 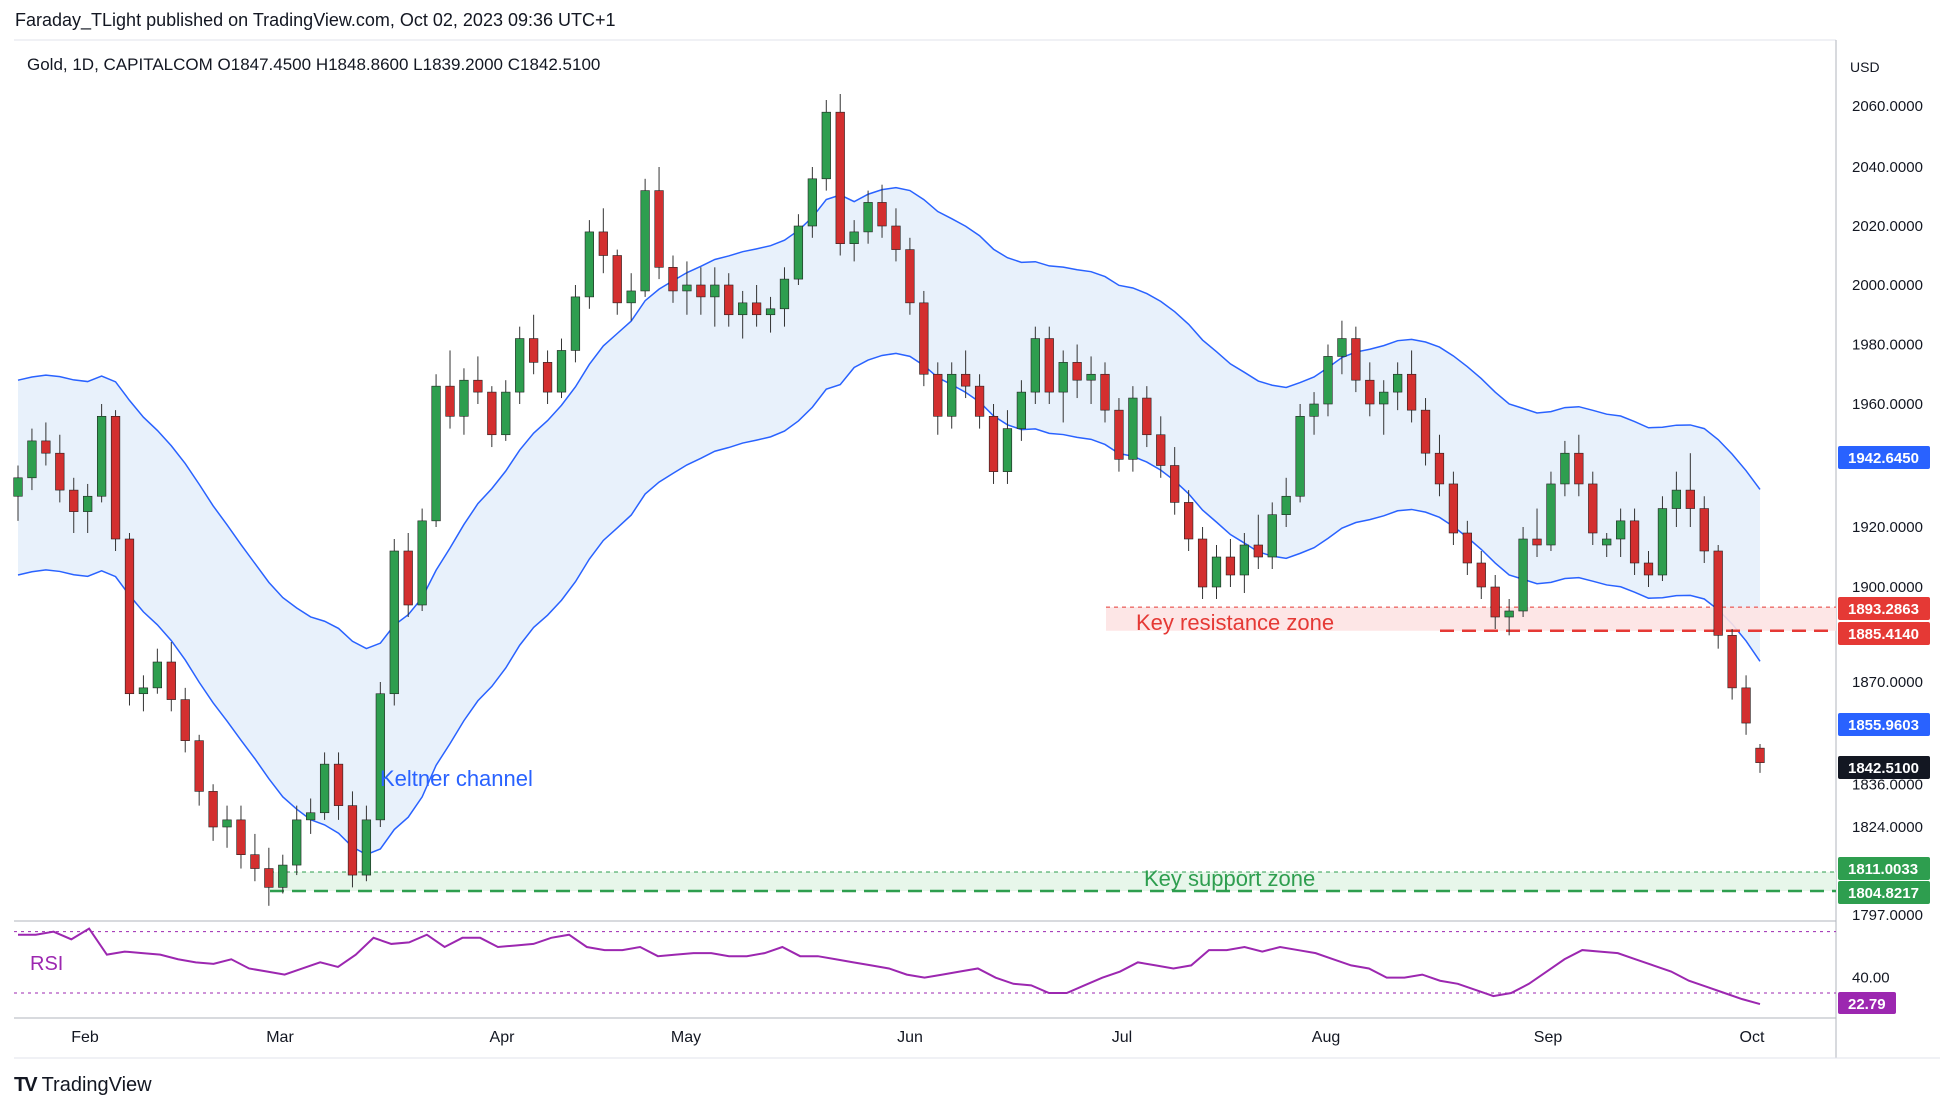 I want to click on month-tick-label: Feb, so click(x=85, y=1037).